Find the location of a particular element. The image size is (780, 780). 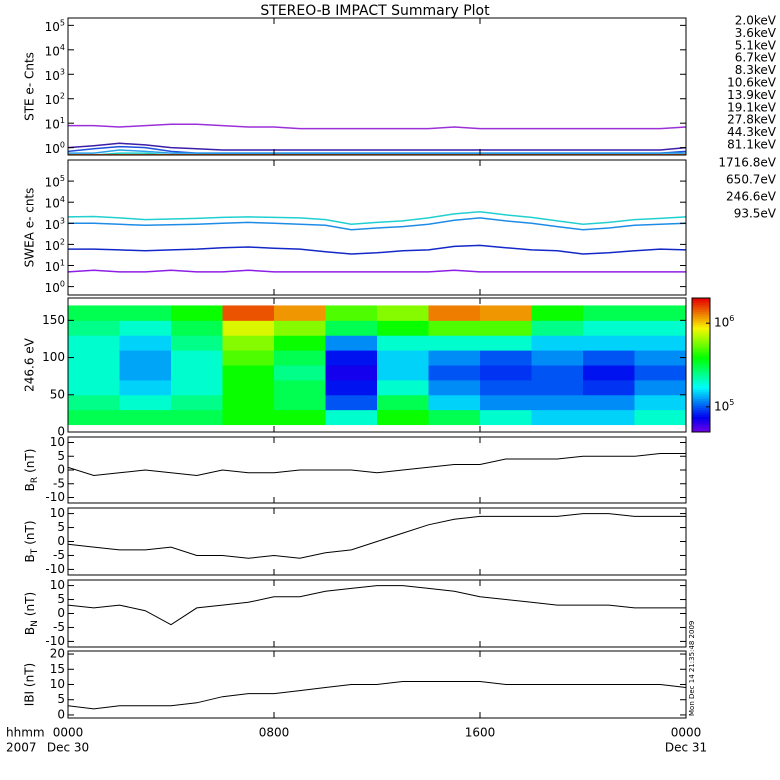

y-label-unit: (nT) is located at coordinates (30, 604).